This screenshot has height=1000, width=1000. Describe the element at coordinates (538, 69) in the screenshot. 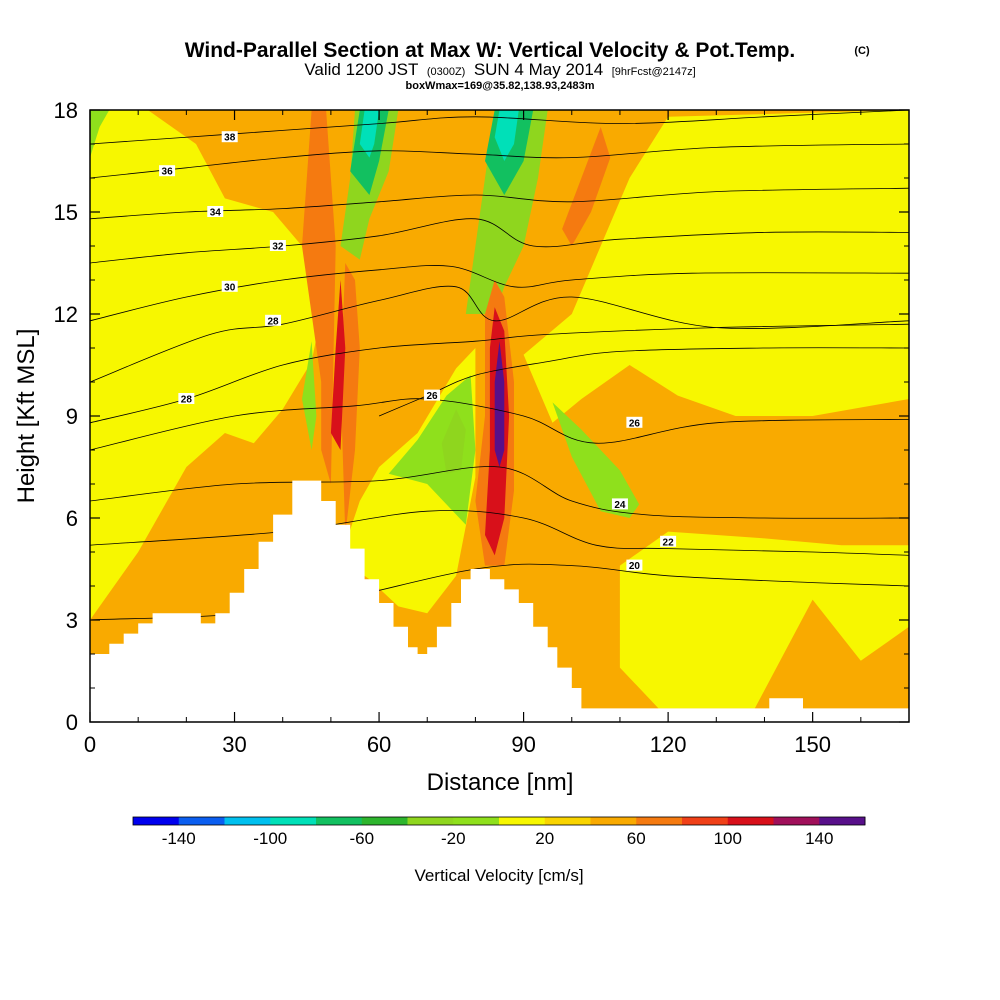

I see `valid-time-date: SUN 4 May 2014` at that location.